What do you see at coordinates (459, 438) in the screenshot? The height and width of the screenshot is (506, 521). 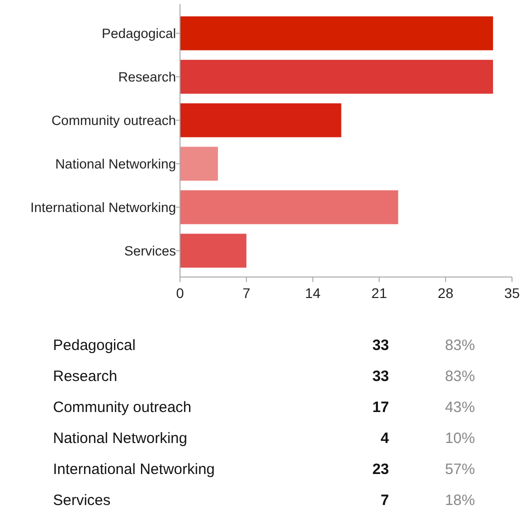 I see `text: 10%` at bounding box center [459, 438].